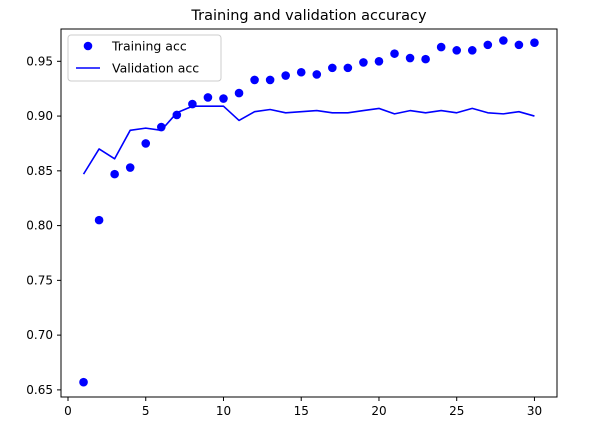  Describe the element at coordinates (308, 16) in the screenshot. I see `chart-title: Training and validation accuracy` at that location.